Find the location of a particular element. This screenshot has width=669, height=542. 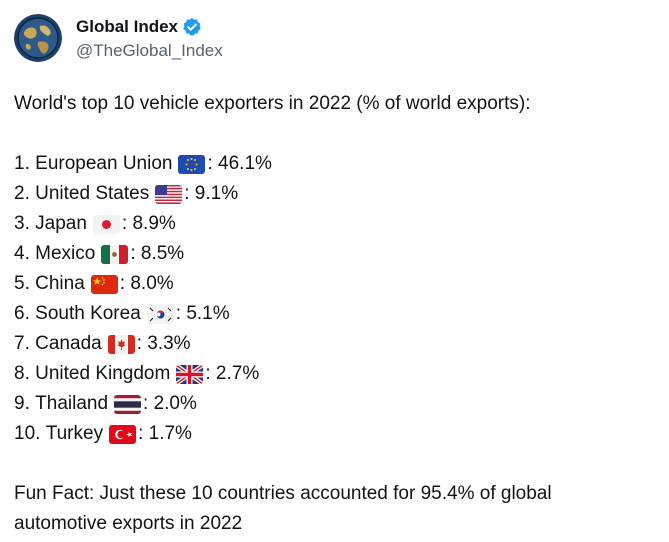

uk-flag-icon is located at coordinates (190, 374).